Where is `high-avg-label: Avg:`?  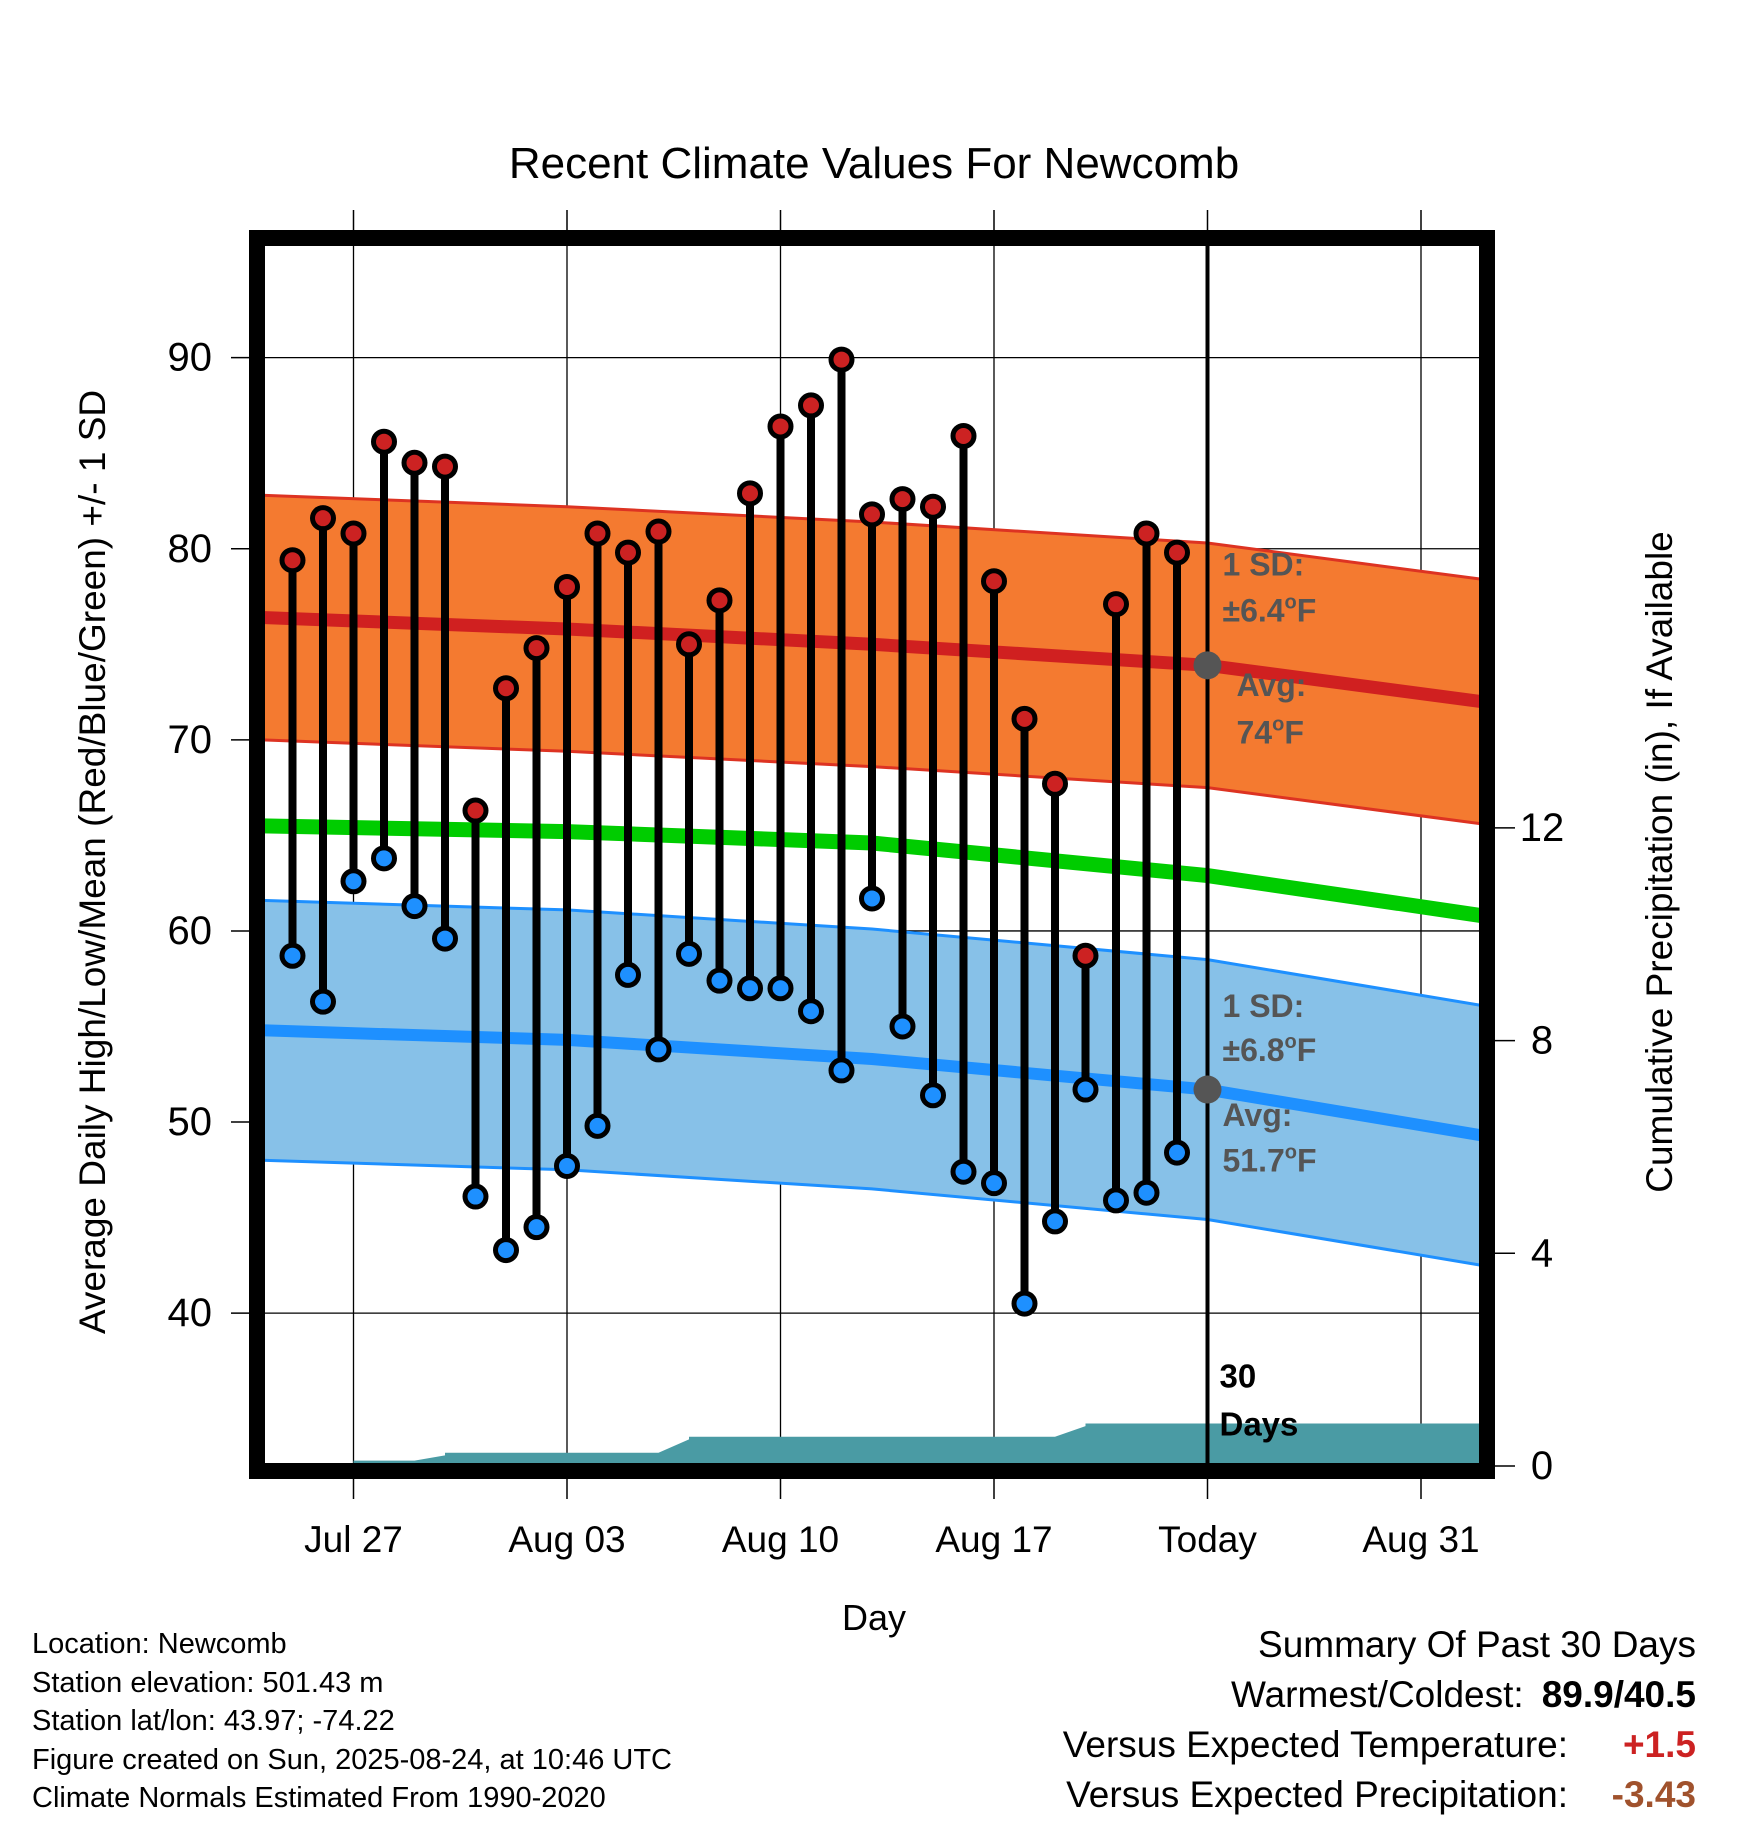 high-avg-label: Avg: is located at coordinates (1272, 685).